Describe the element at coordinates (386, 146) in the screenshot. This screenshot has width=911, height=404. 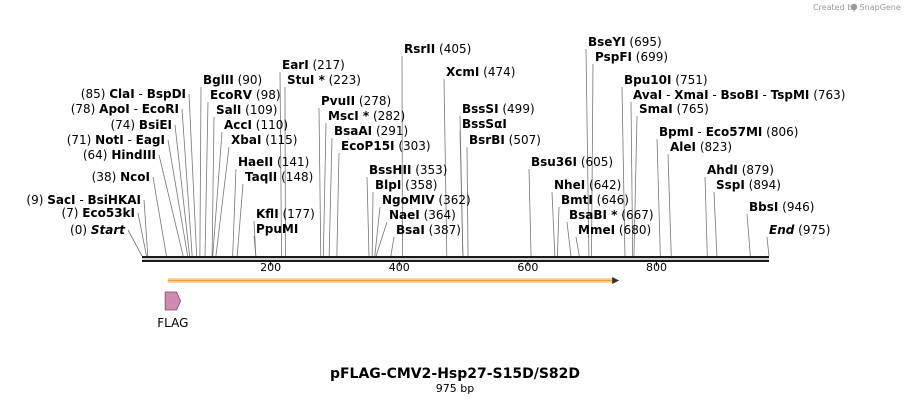
I see `site-label-ecop15i: EcoP15I (303)` at that location.